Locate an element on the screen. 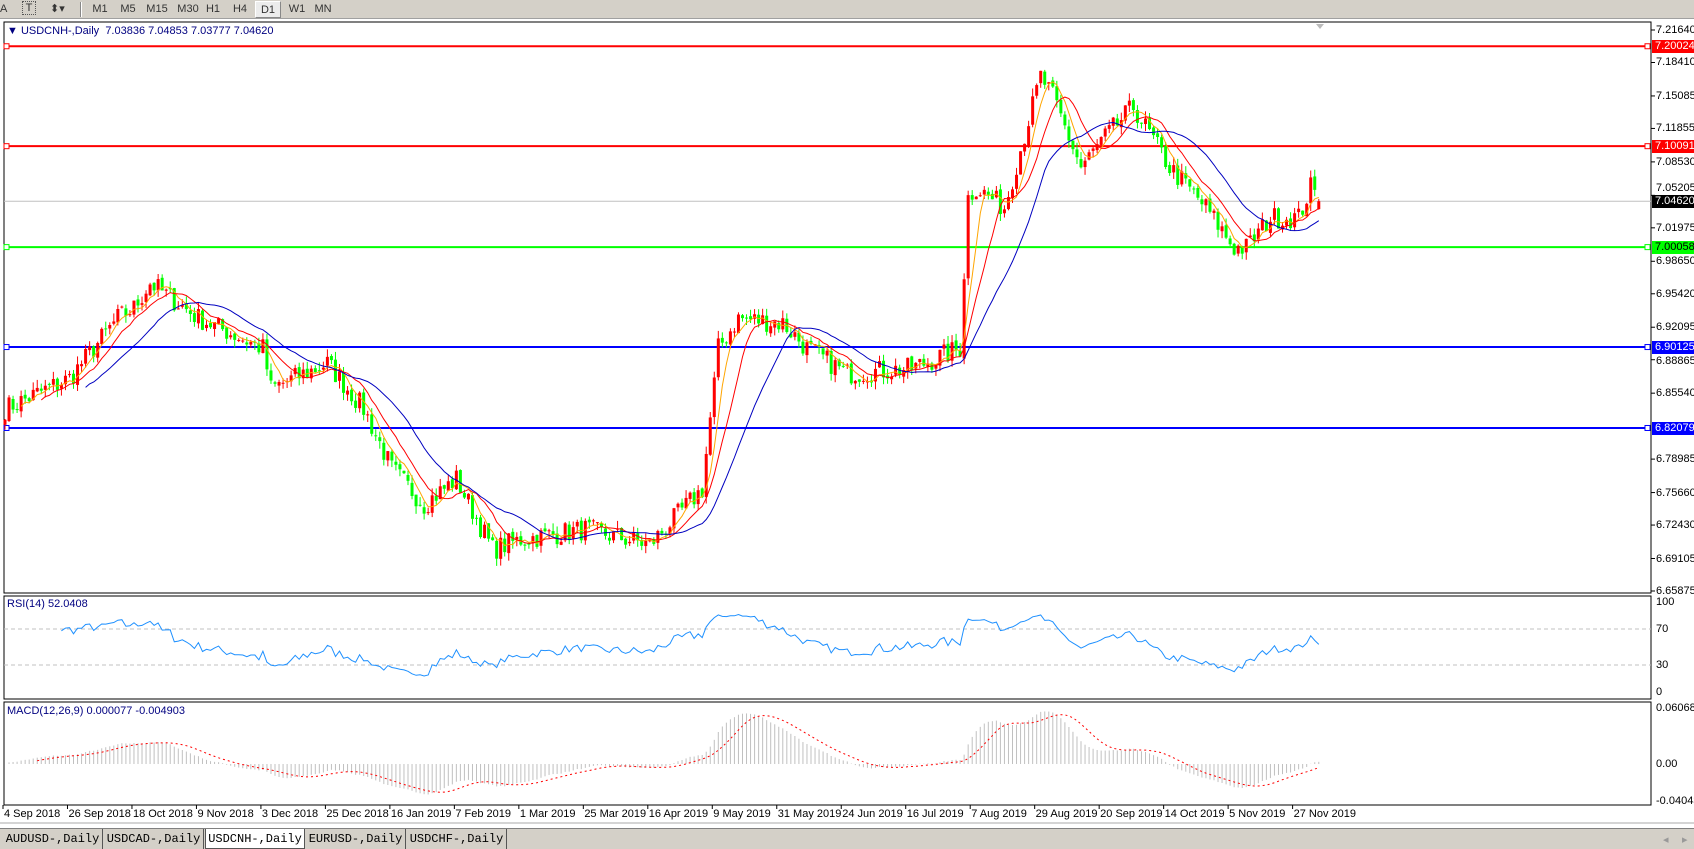  tab-eurusd: EURUSD-,Daily is located at coordinates (356, 839).